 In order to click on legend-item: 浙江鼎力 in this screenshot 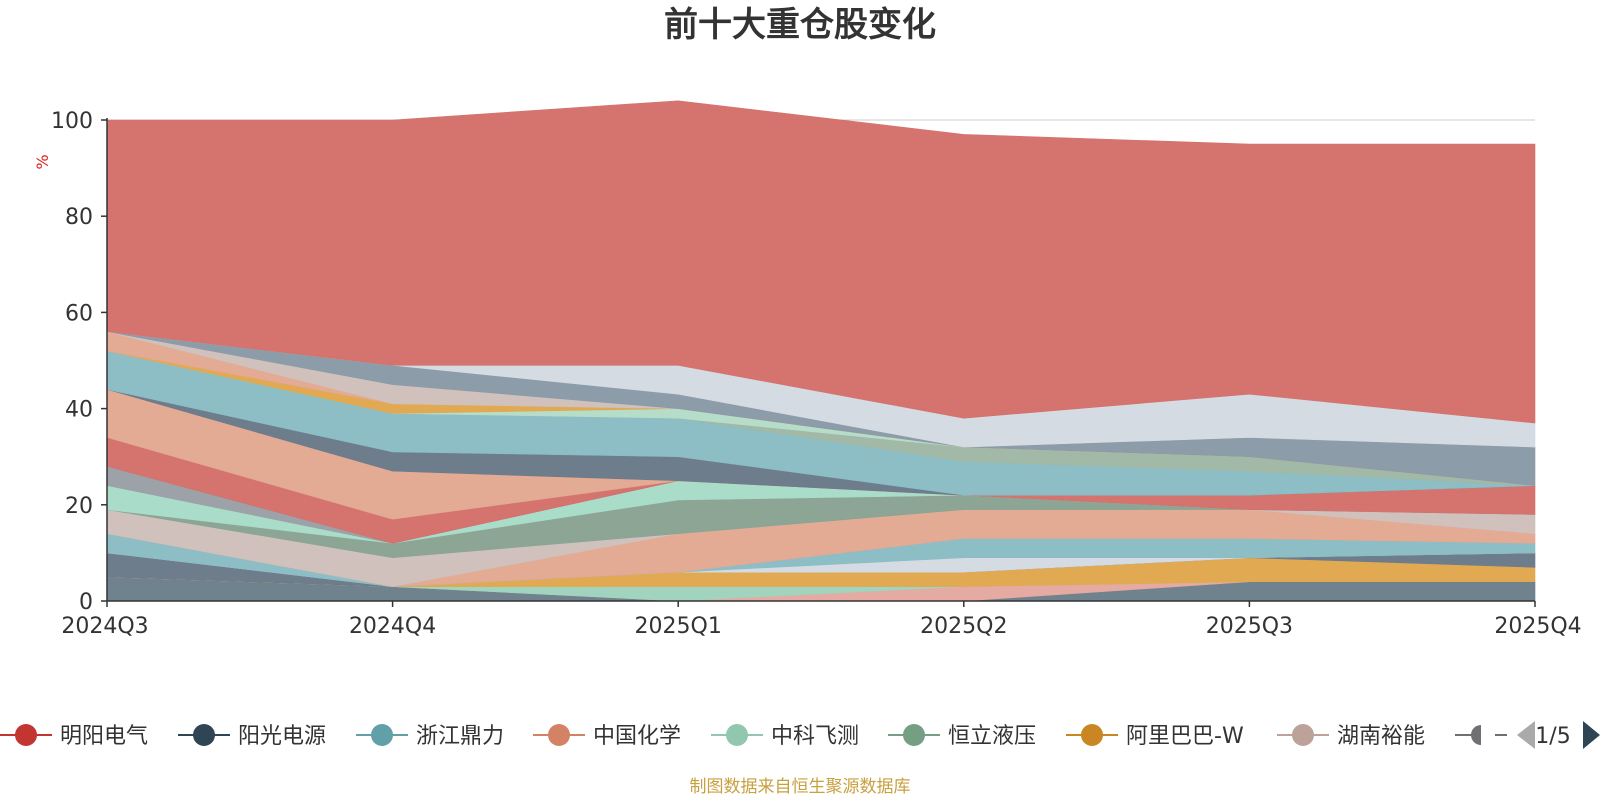, I will do `click(430, 736)`.